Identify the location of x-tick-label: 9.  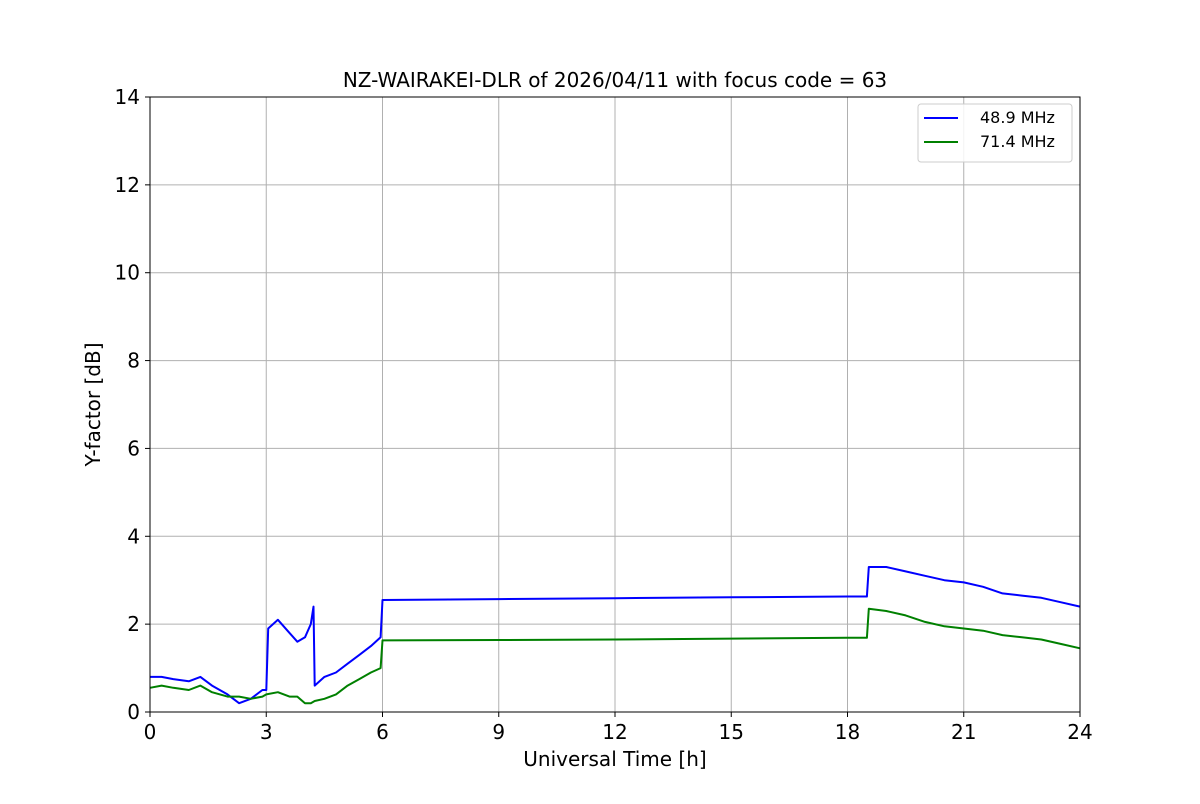
(498, 732).